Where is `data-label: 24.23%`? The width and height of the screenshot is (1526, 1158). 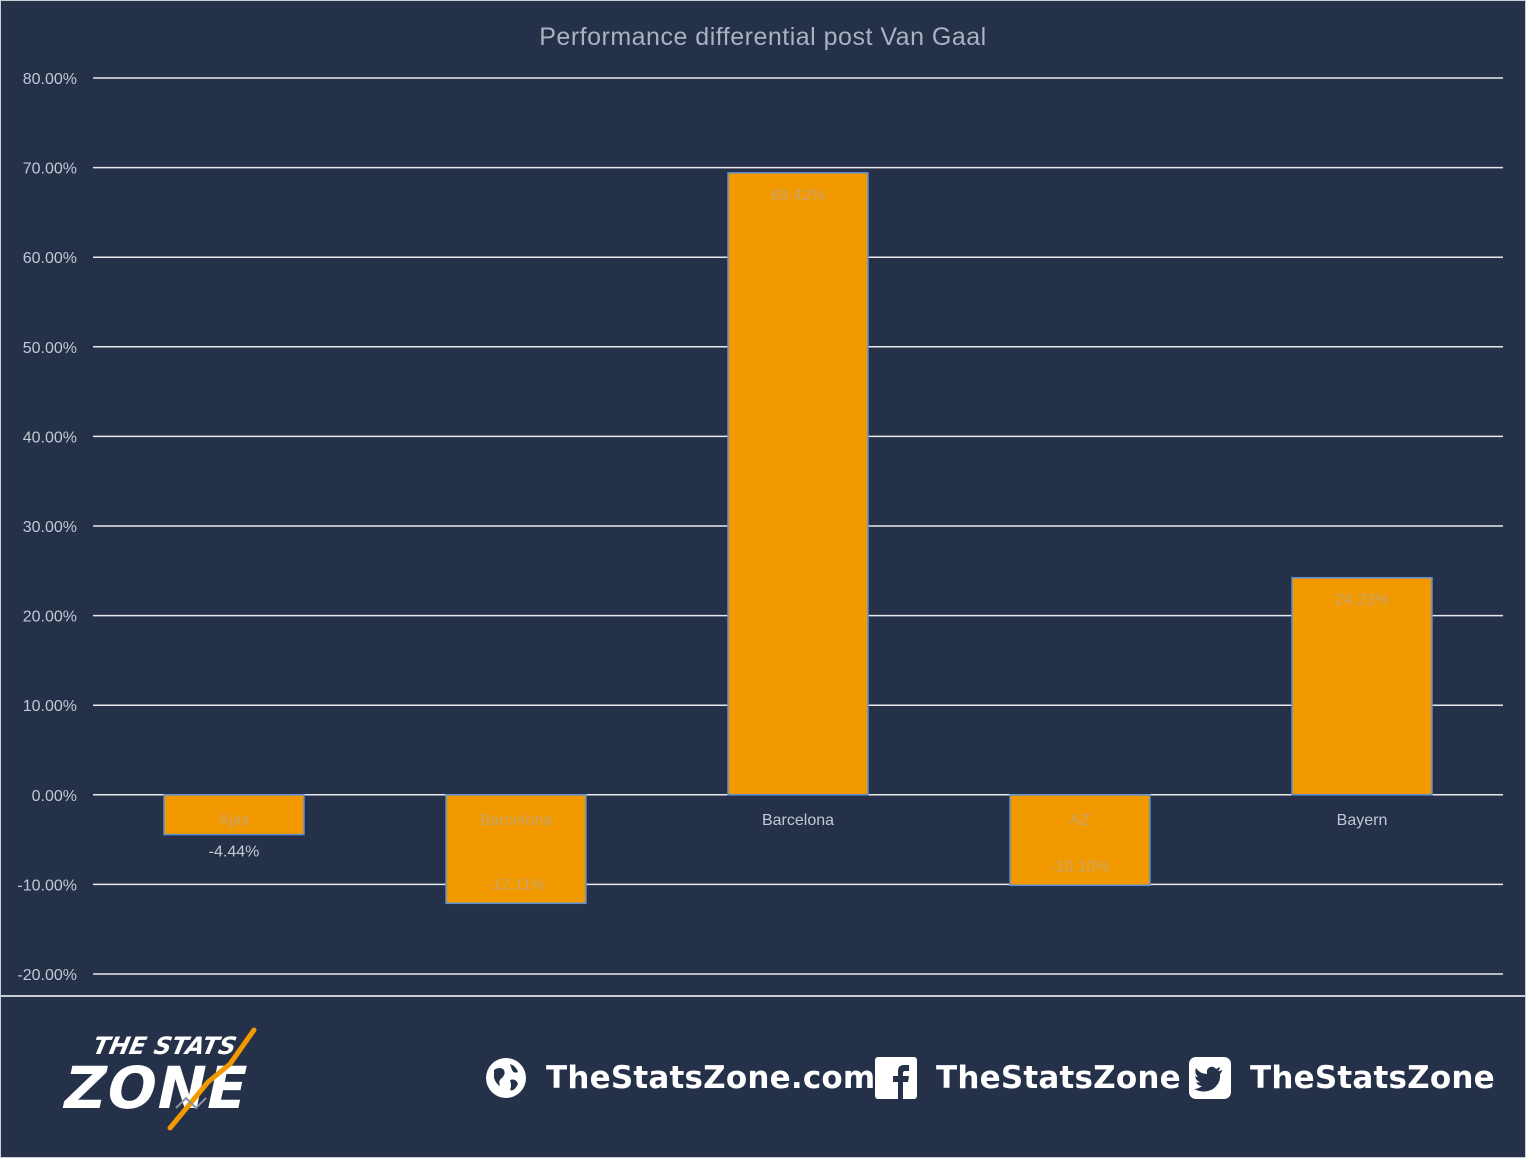 data-label: 24.23% is located at coordinates (1362, 600).